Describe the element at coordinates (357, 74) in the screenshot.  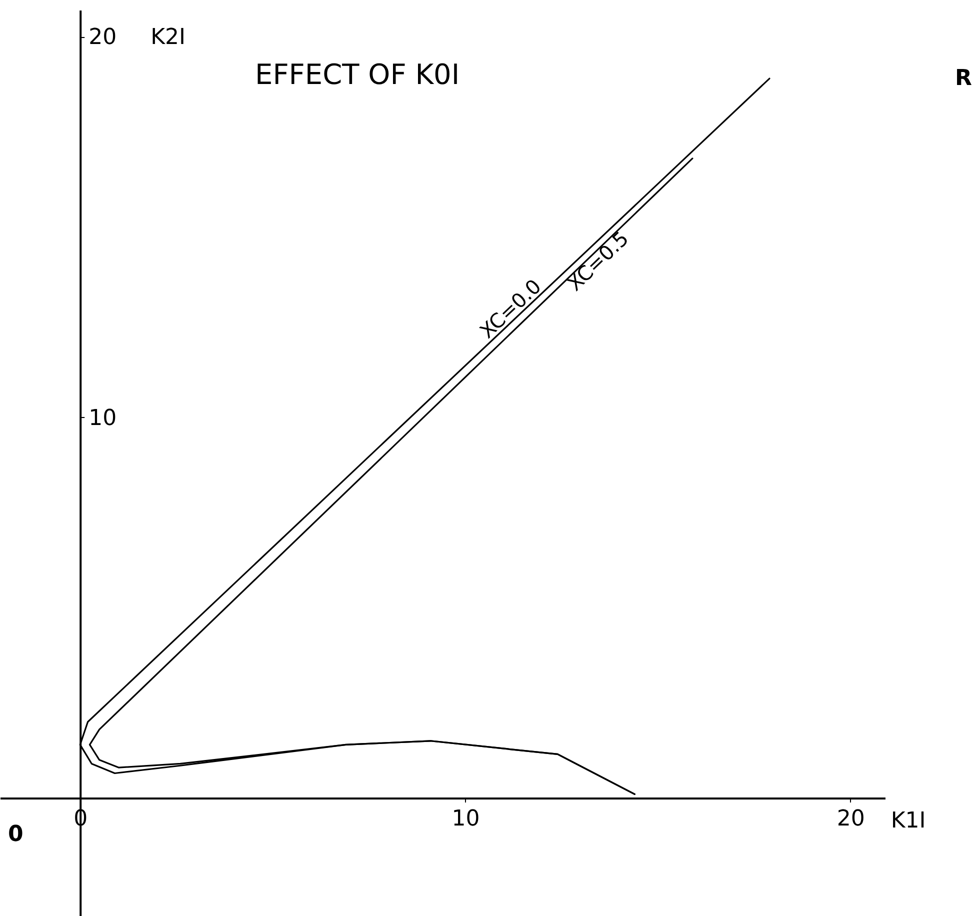
I see `text: EFFECT OF K0I` at that location.